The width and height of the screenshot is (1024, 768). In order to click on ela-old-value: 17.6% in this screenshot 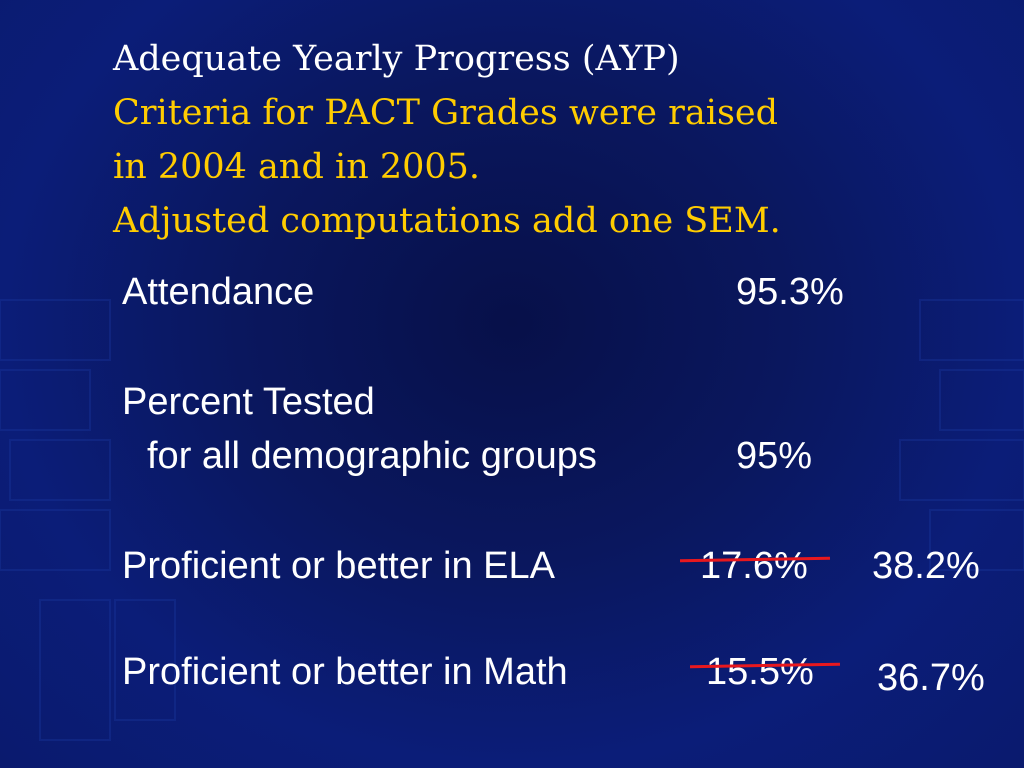, I will do `click(754, 566)`.